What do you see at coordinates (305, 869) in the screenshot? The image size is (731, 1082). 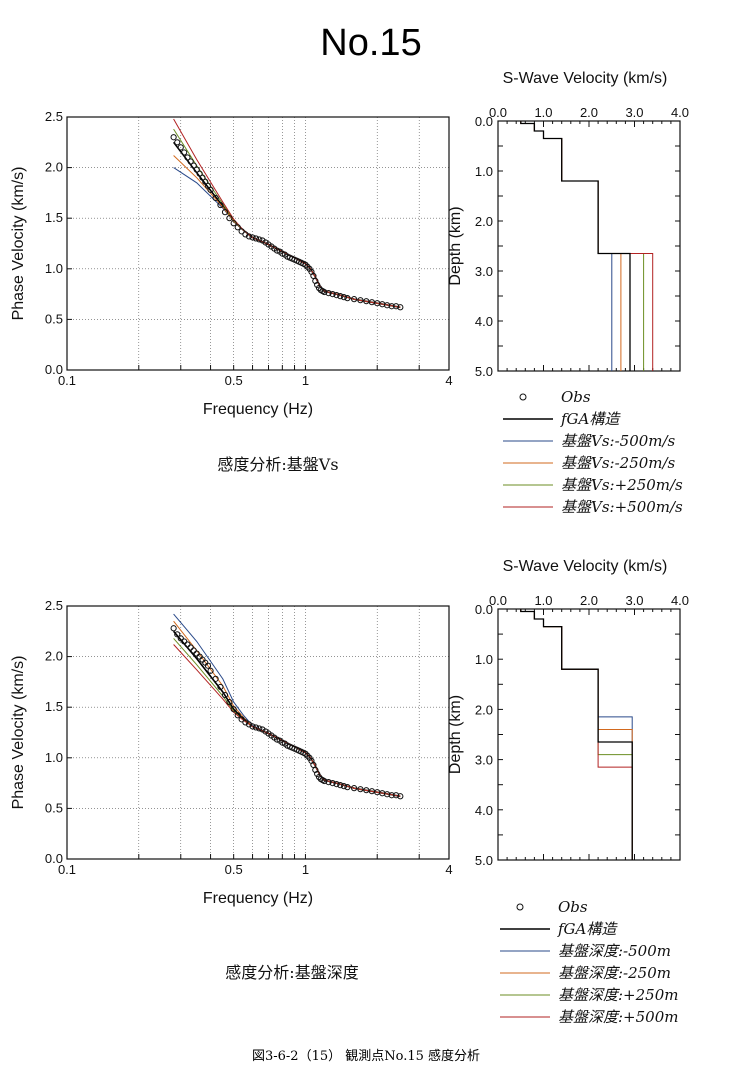 I see `bottom-dispersion-xtick-label: 1` at bounding box center [305, 869].